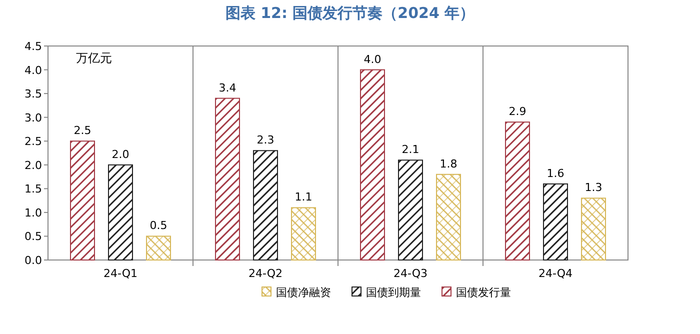  Describe the element at coordinates (303, 197) in the screenshot. I see `data-label: 1.1` at that location.